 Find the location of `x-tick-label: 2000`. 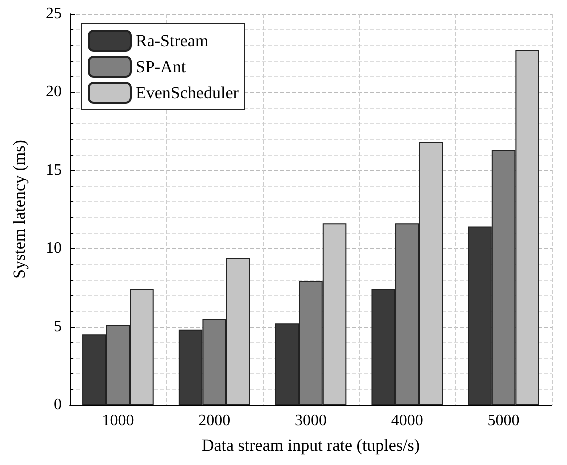

x-tick-label: 2000 is located at coordinates (214, 421).